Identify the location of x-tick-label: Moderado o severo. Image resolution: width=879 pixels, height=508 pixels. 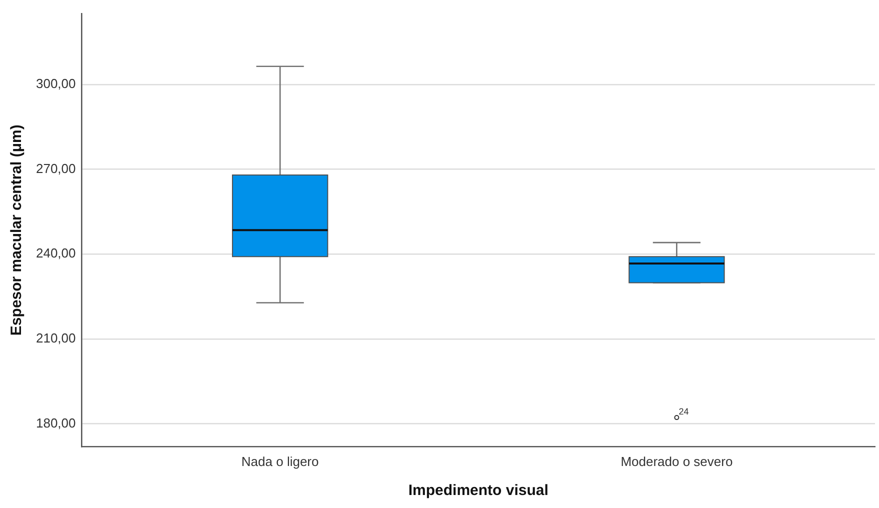
(676, 461).